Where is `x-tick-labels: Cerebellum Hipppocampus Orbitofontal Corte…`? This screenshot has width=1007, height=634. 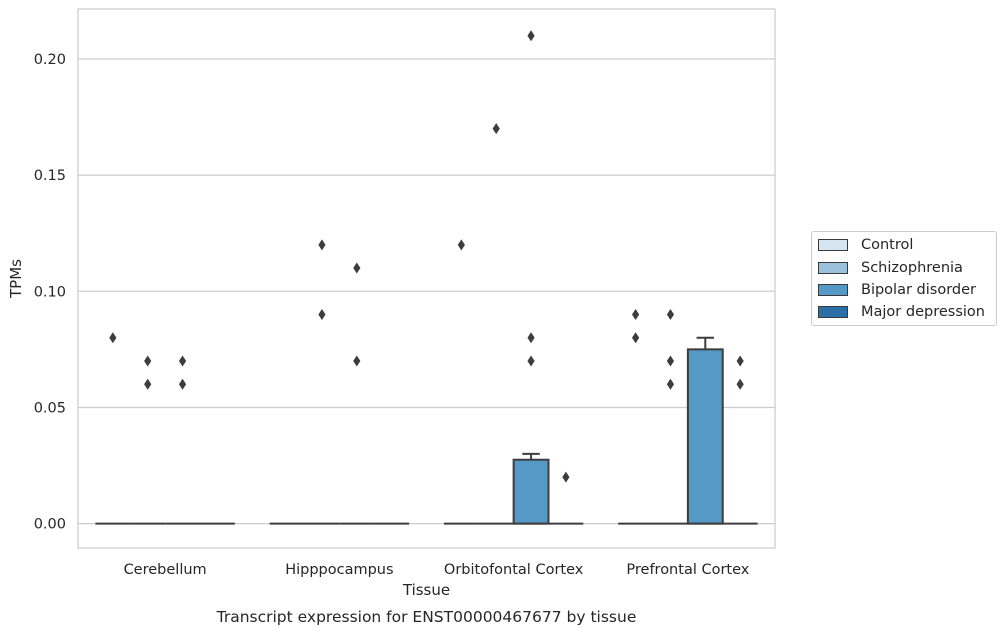 x-tick-labels: Cerebellum Hipppocampus Orbitofontal Corte… is located at coordinates (437, 570).